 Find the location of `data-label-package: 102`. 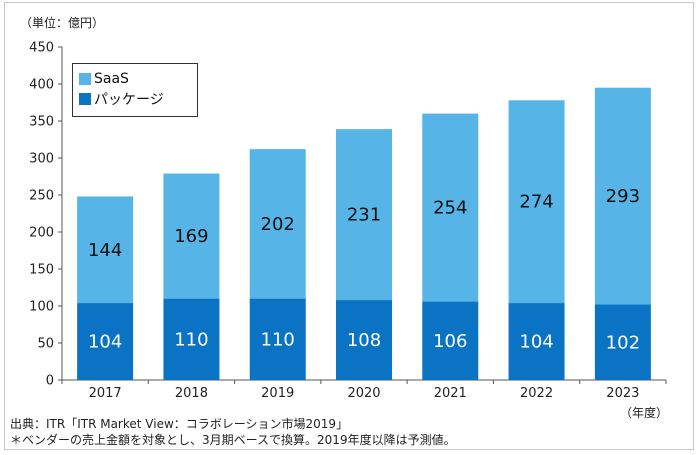

data-label-package: 102 is located at coordinates (623, 342).